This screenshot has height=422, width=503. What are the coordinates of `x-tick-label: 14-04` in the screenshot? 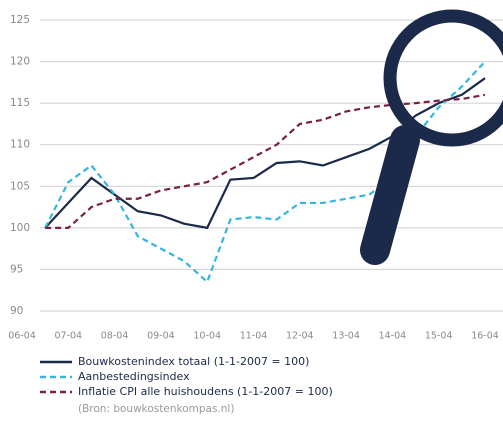 It's located at (393, 336).